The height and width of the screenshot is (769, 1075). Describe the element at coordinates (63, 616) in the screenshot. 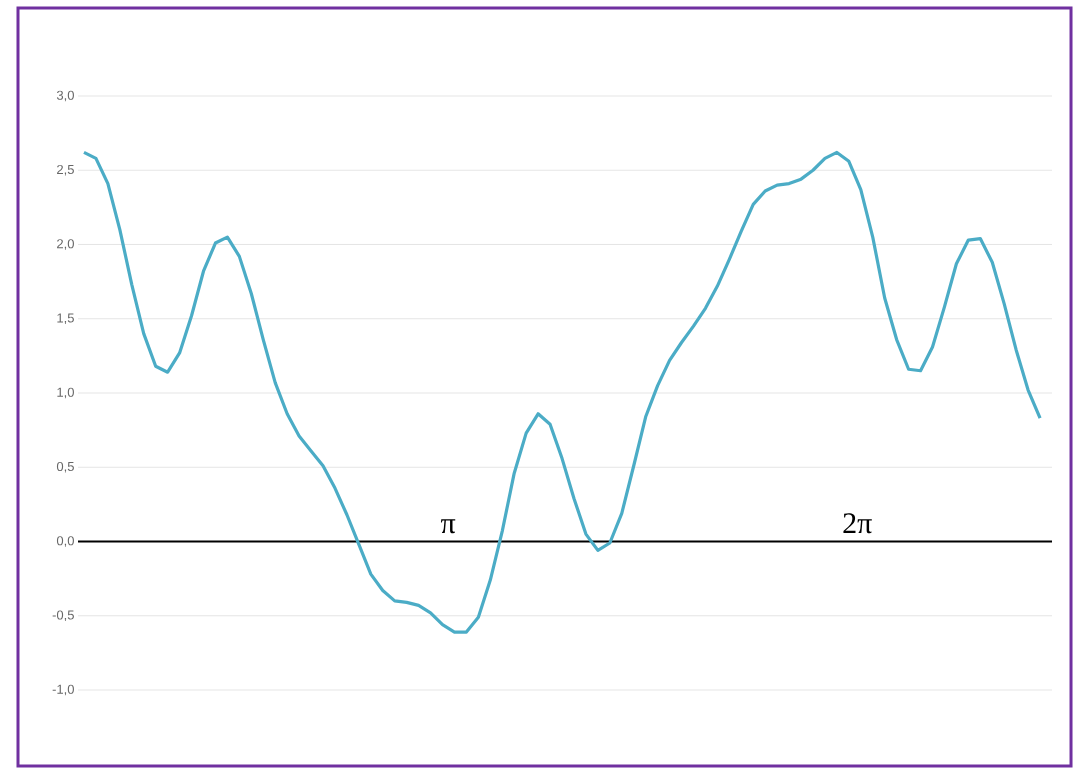

I see `y-tick-label: -0,5` at that location.